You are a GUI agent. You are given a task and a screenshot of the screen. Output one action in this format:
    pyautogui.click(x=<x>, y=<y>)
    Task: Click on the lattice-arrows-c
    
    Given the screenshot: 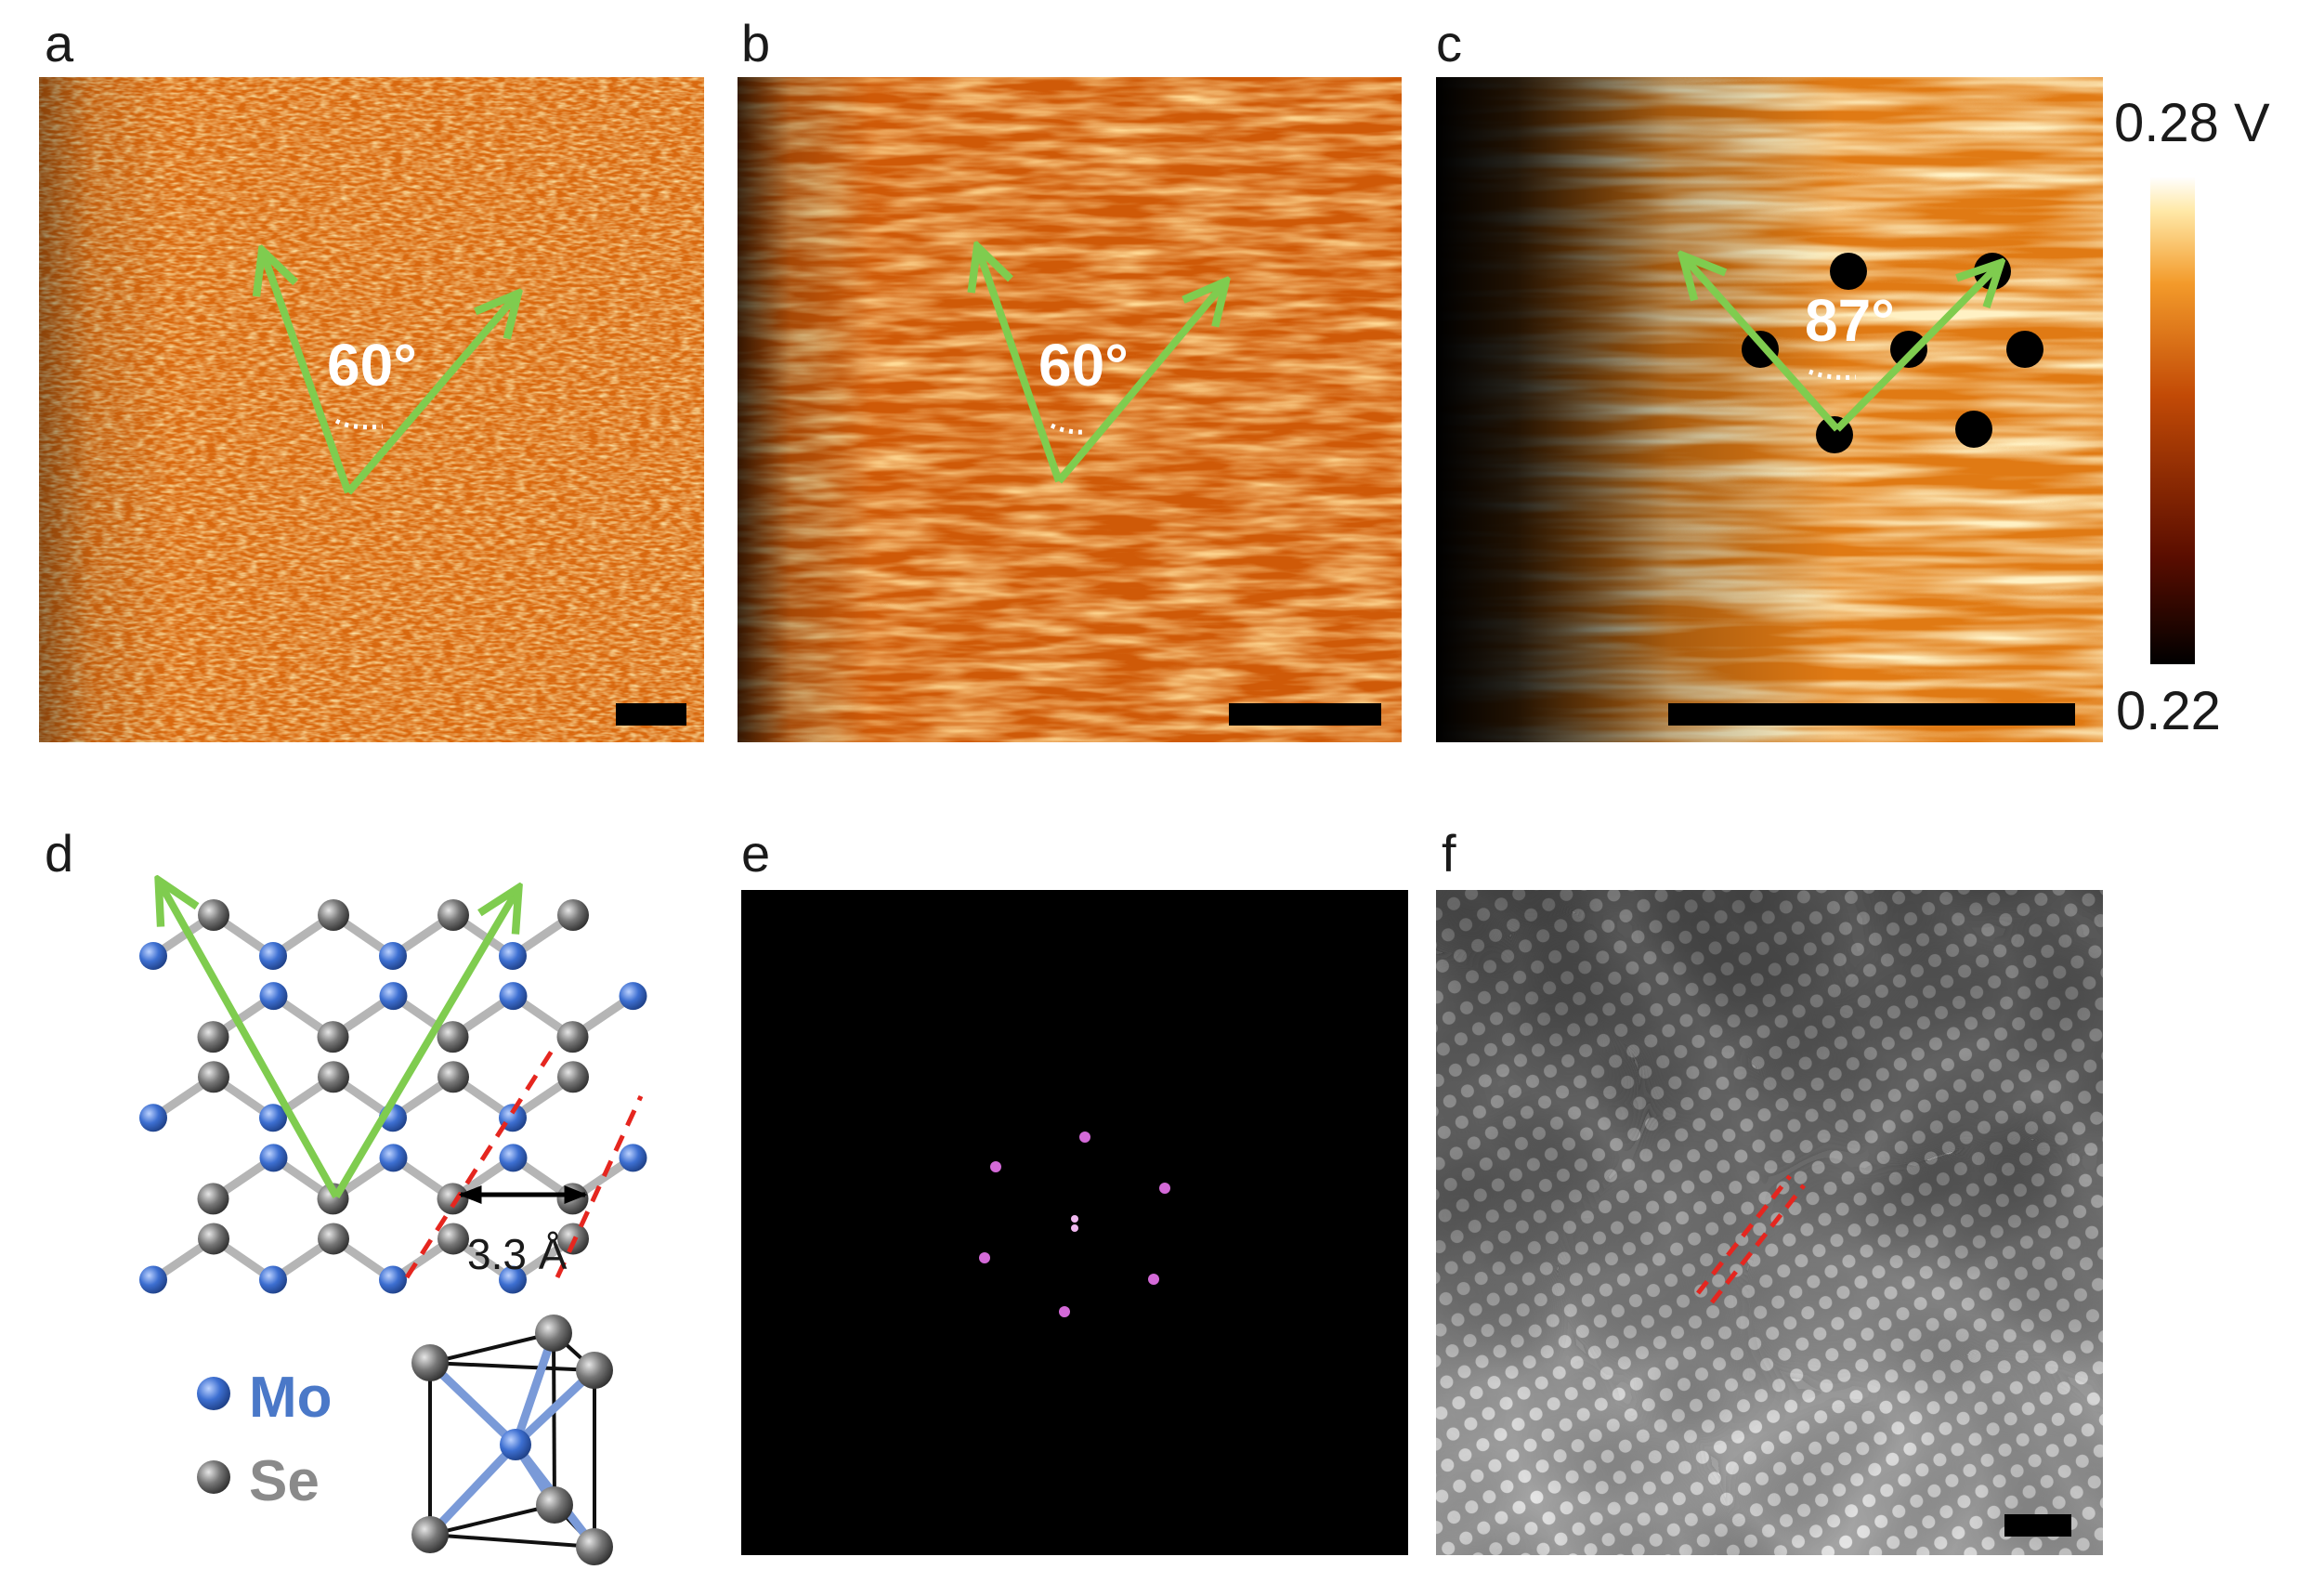 What is the action you would take?
    pyautogui.click(x=1841, y=344)
    